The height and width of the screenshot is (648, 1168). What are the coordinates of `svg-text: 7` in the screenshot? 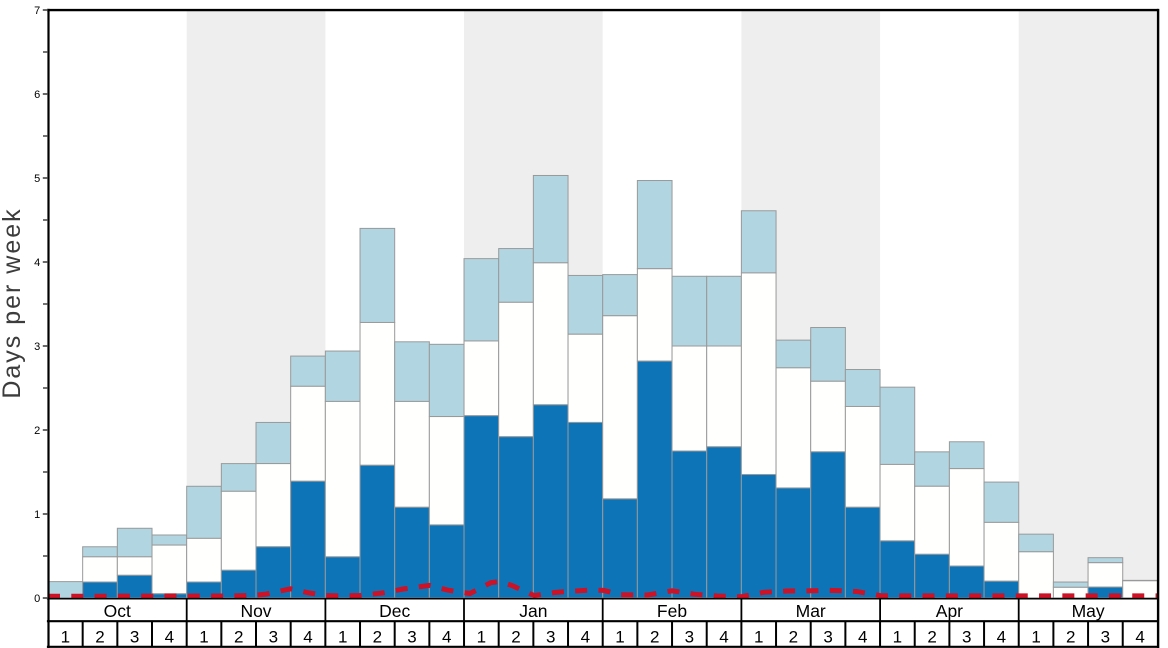 It's located at (37, 11).